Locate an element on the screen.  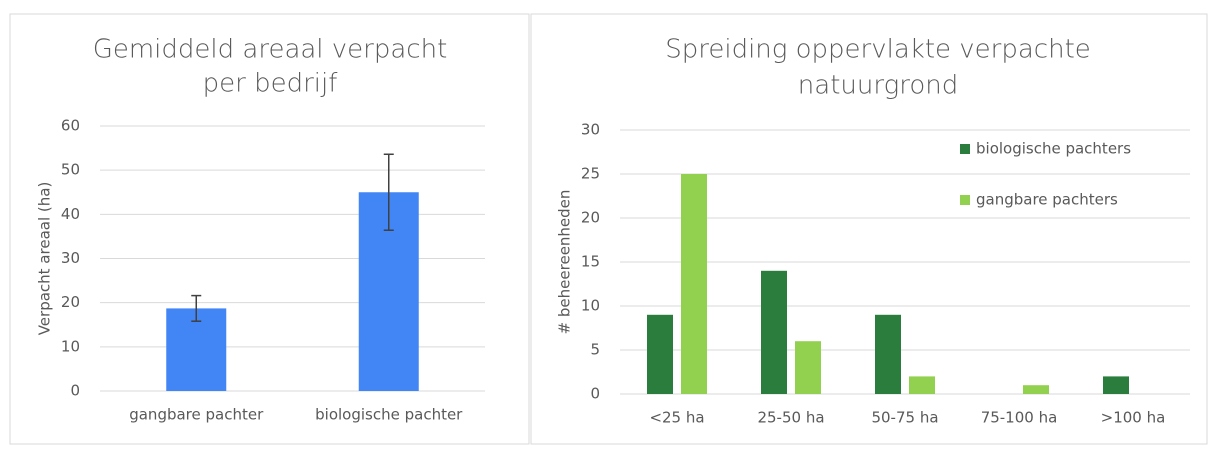
chart-title: Spreiding oppervlakte verpachte is located at coordinates (878, 50).